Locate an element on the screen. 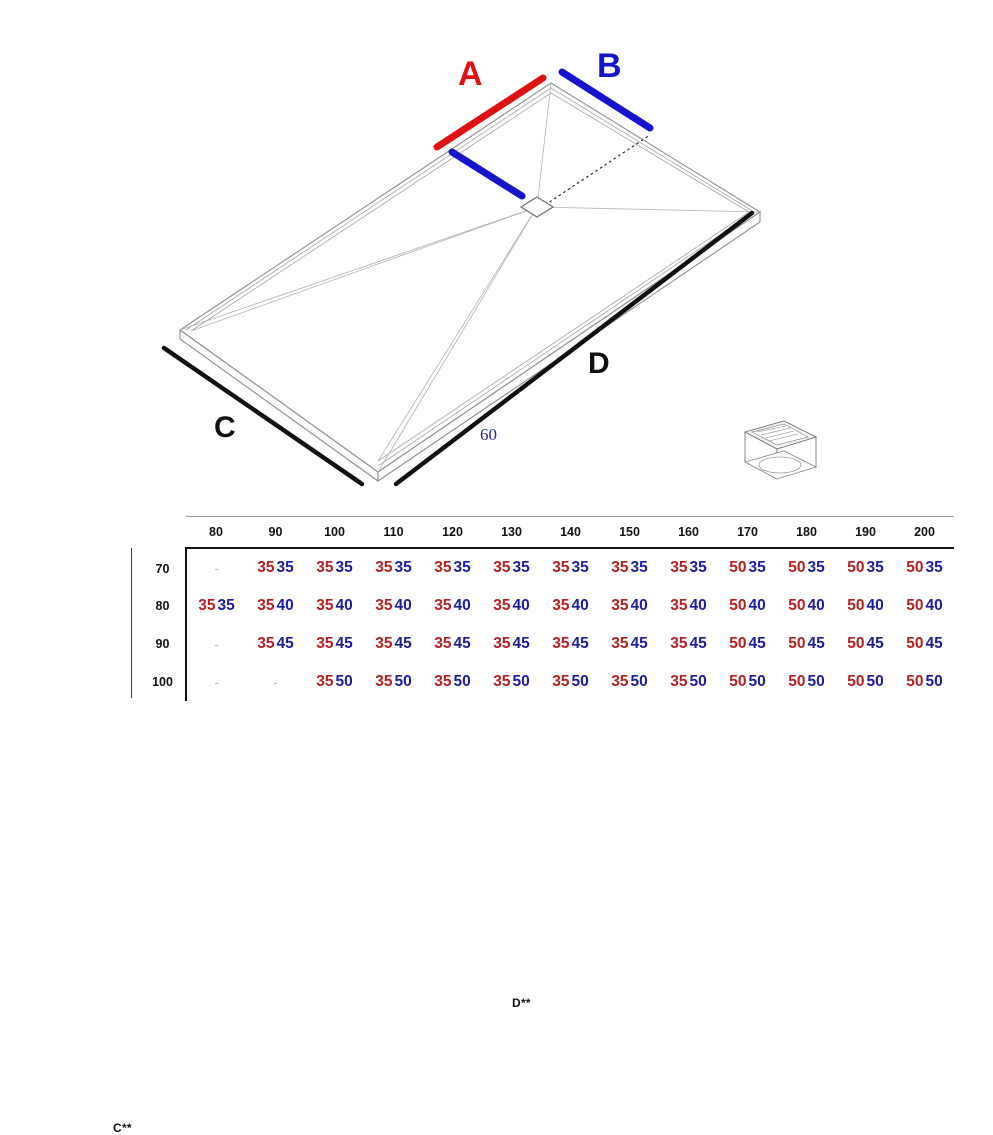 The width and height of the screenshot is (993, 1135). table-column-header: 150 is located at coordinates (629, 532).